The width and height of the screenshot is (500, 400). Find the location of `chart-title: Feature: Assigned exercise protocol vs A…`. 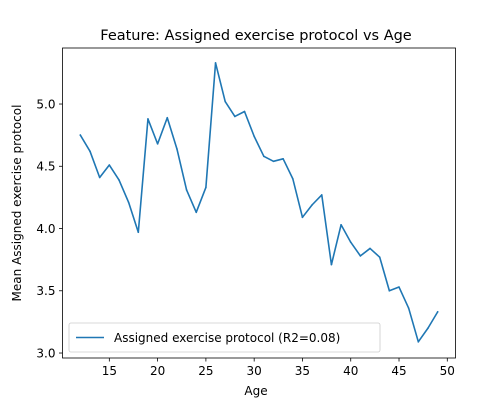

chart-title: Feature: Assigned exercise protocol vs A… is located at coordinates (256, 36).